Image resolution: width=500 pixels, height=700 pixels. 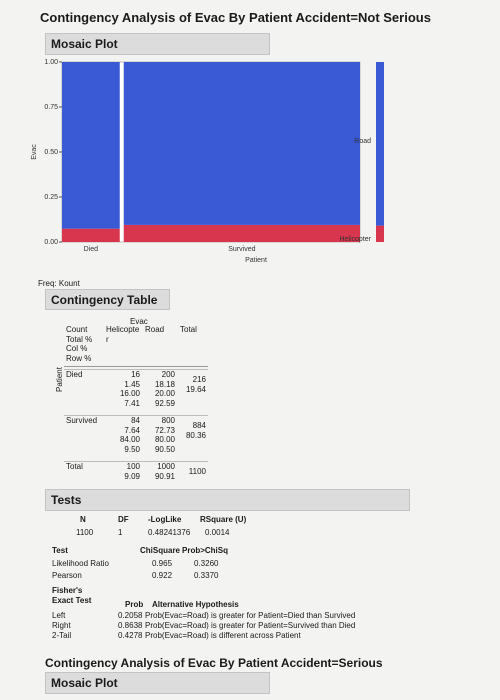 What do you see at coordinates (51, 242) in the screenshot?
I see `y-tick-label: 0.00` at bounding box center [51, 242].